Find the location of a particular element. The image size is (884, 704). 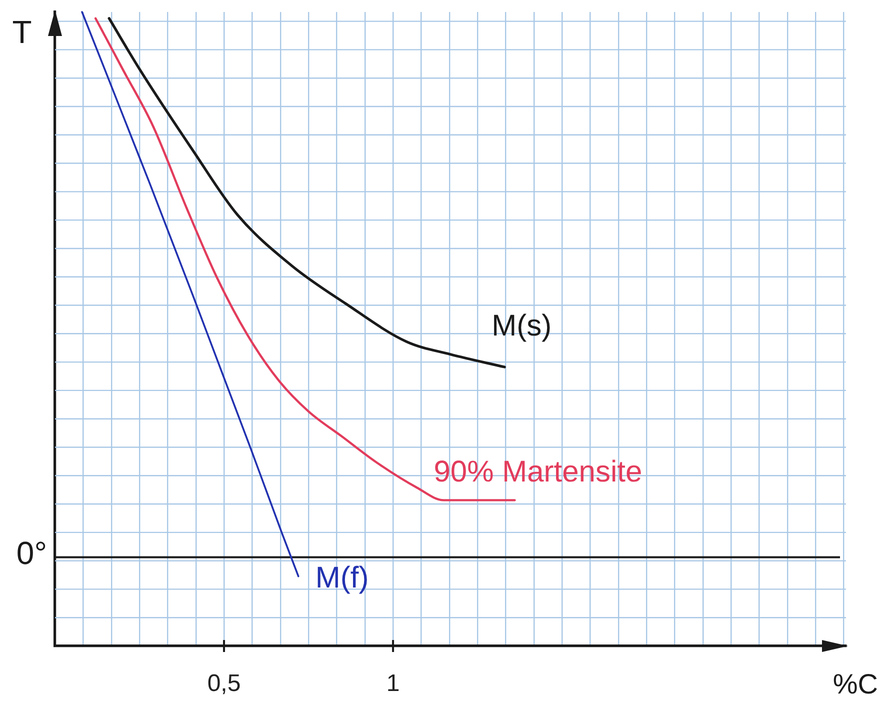

ref-line-label: 0° is located at coordinates (31, 553).